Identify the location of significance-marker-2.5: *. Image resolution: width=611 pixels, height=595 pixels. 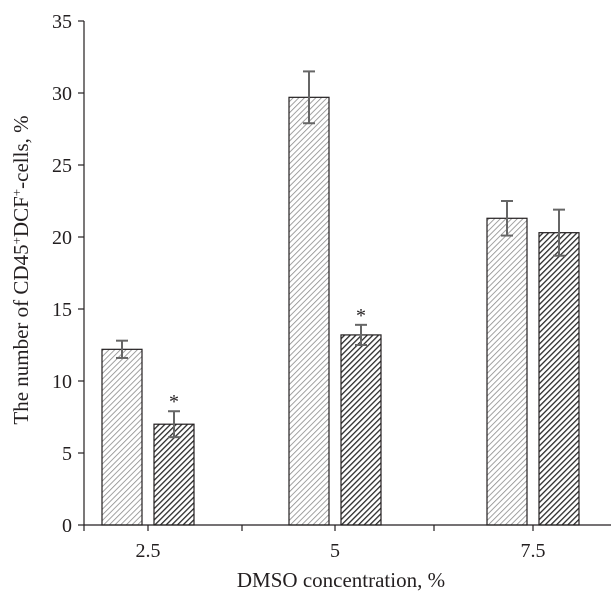
(174, 402).